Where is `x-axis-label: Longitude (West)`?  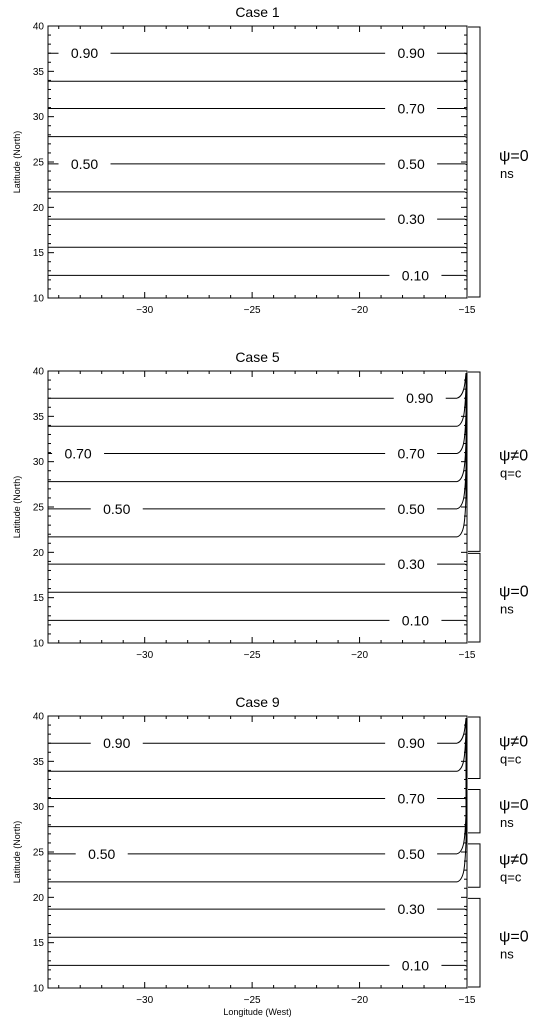 x-axis-label: Longitude (West) is located at coordinates (257, 1012).